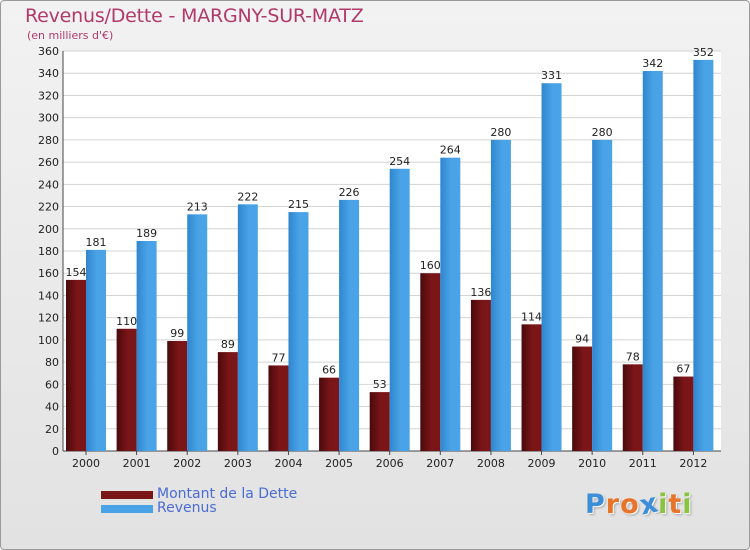  What do you see at coordinates (675, 504) in the screenshot?
I see `logo-letter: t` at bounding box center [675, 504].